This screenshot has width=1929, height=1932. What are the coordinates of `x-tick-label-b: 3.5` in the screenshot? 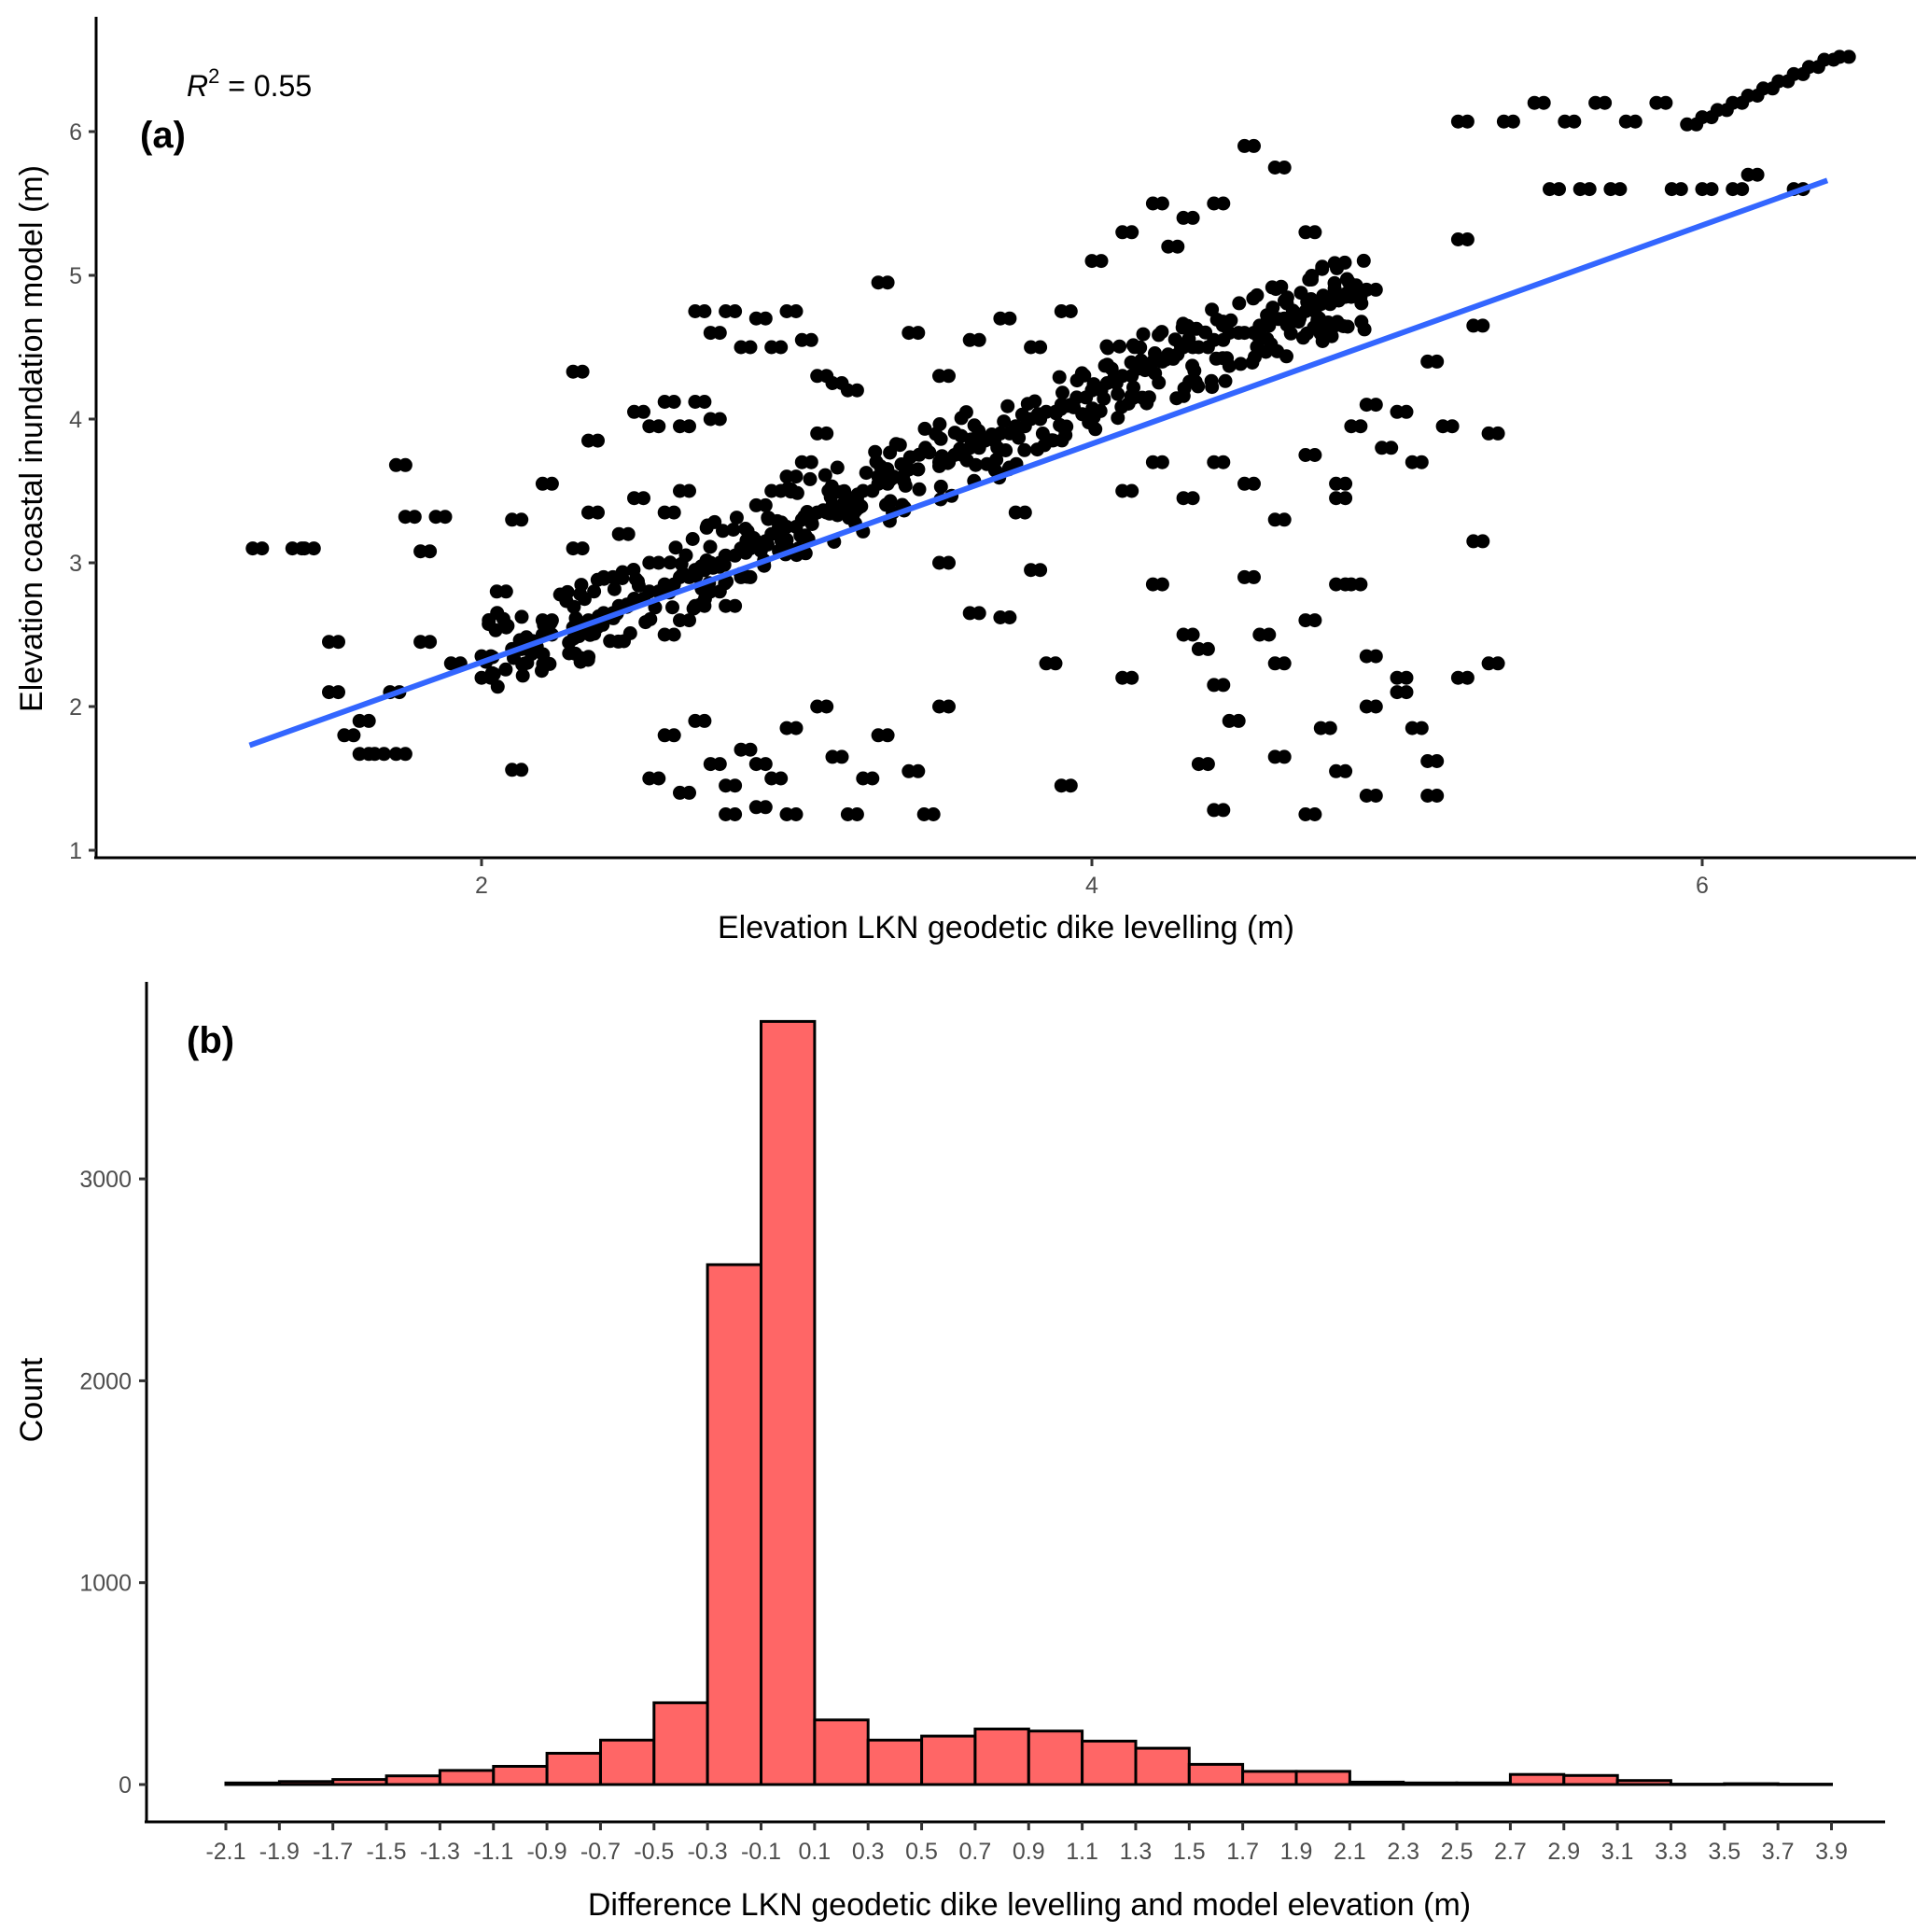 It's located at (1724, 1852).